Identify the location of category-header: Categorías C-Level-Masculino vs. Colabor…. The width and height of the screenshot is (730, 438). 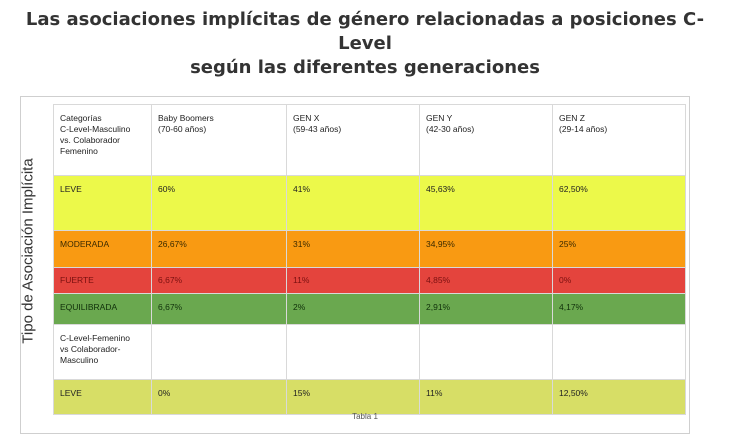
(102, 140).